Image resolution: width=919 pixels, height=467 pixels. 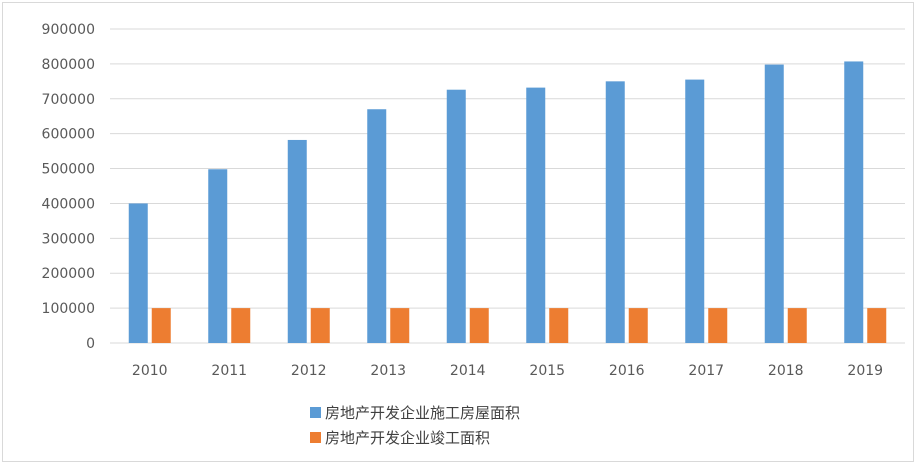 I want to click on bar-series-2-2010, so click(x=161, y=325).